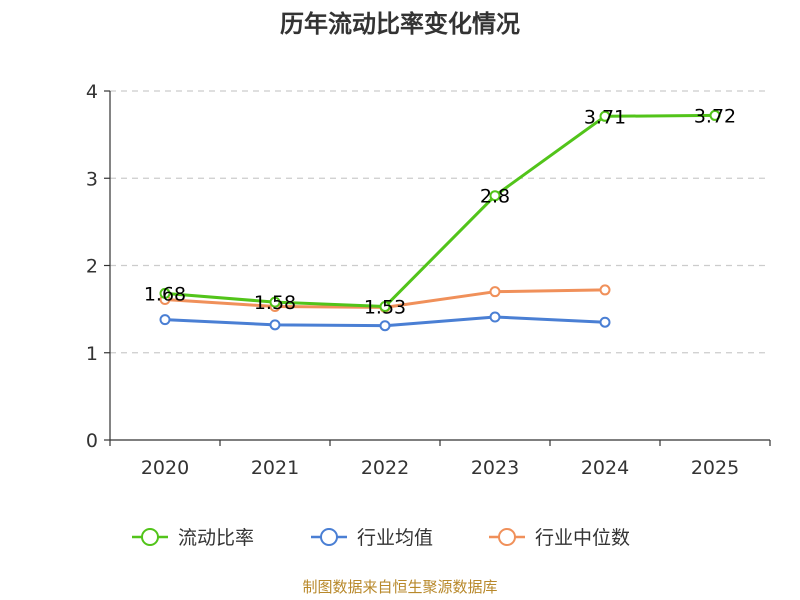 This screenshot has width=800, height=600. What do you see at coordinates (395, 538) in the screenshot?
I see `legend-label: 行业均值` at bounding box center [395, 538].